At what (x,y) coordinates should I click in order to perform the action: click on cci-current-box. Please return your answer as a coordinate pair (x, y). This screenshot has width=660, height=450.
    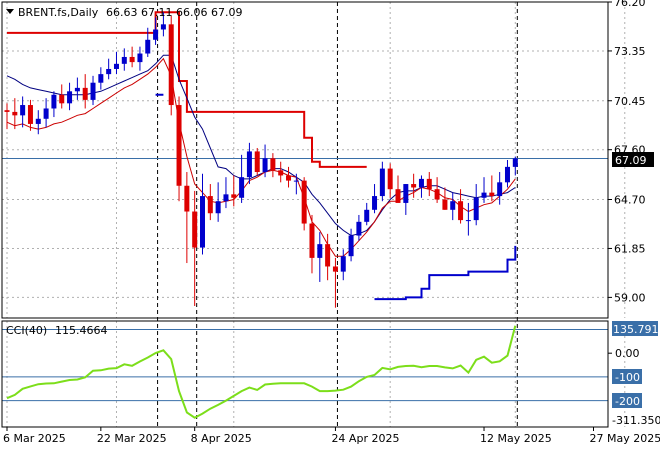
    Looking at the image, I should click on (635, 328).